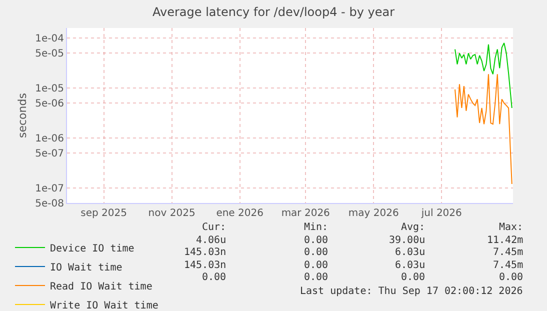 The height and width of the screenshot is (311, 547). What do you see at coordinates (86, 268) in the screenshot?
I see `legend-label: IO Wait time` at bounding box center [86, 268].